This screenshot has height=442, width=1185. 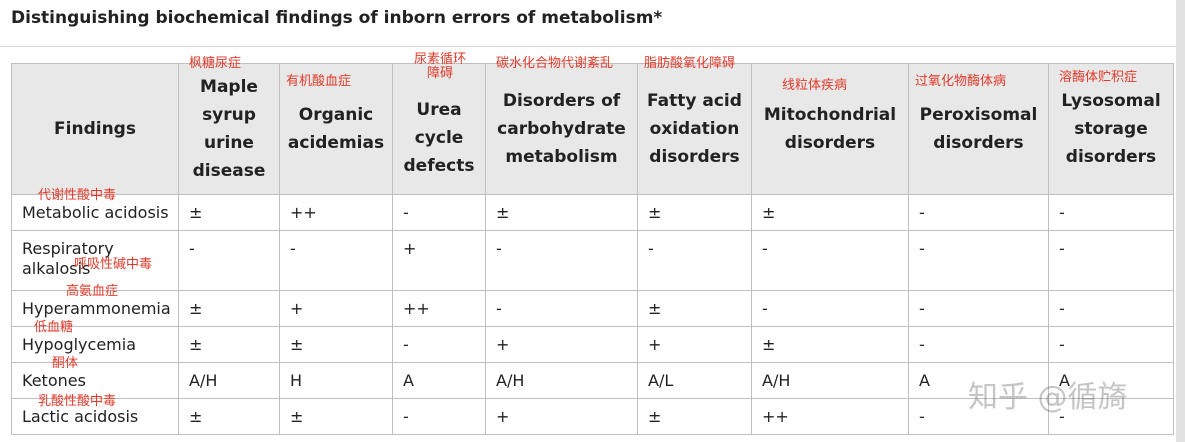 I want to click on column-header: 枫糖尿症 Maple syrup urine disease, so click(x=229, y=126).